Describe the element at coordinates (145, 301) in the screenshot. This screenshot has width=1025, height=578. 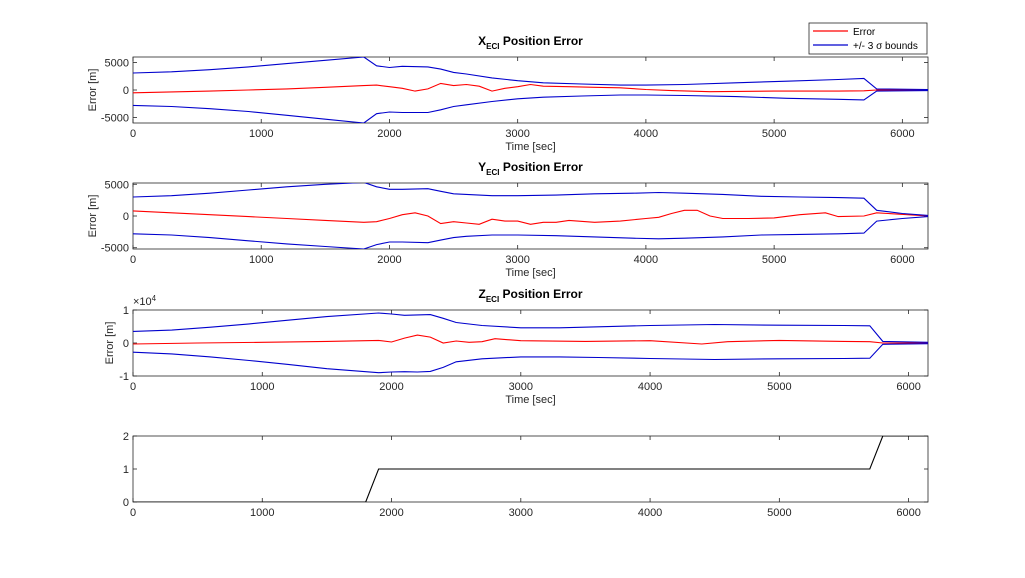
I see `y-exponent-label: ×10⁴` at that location.